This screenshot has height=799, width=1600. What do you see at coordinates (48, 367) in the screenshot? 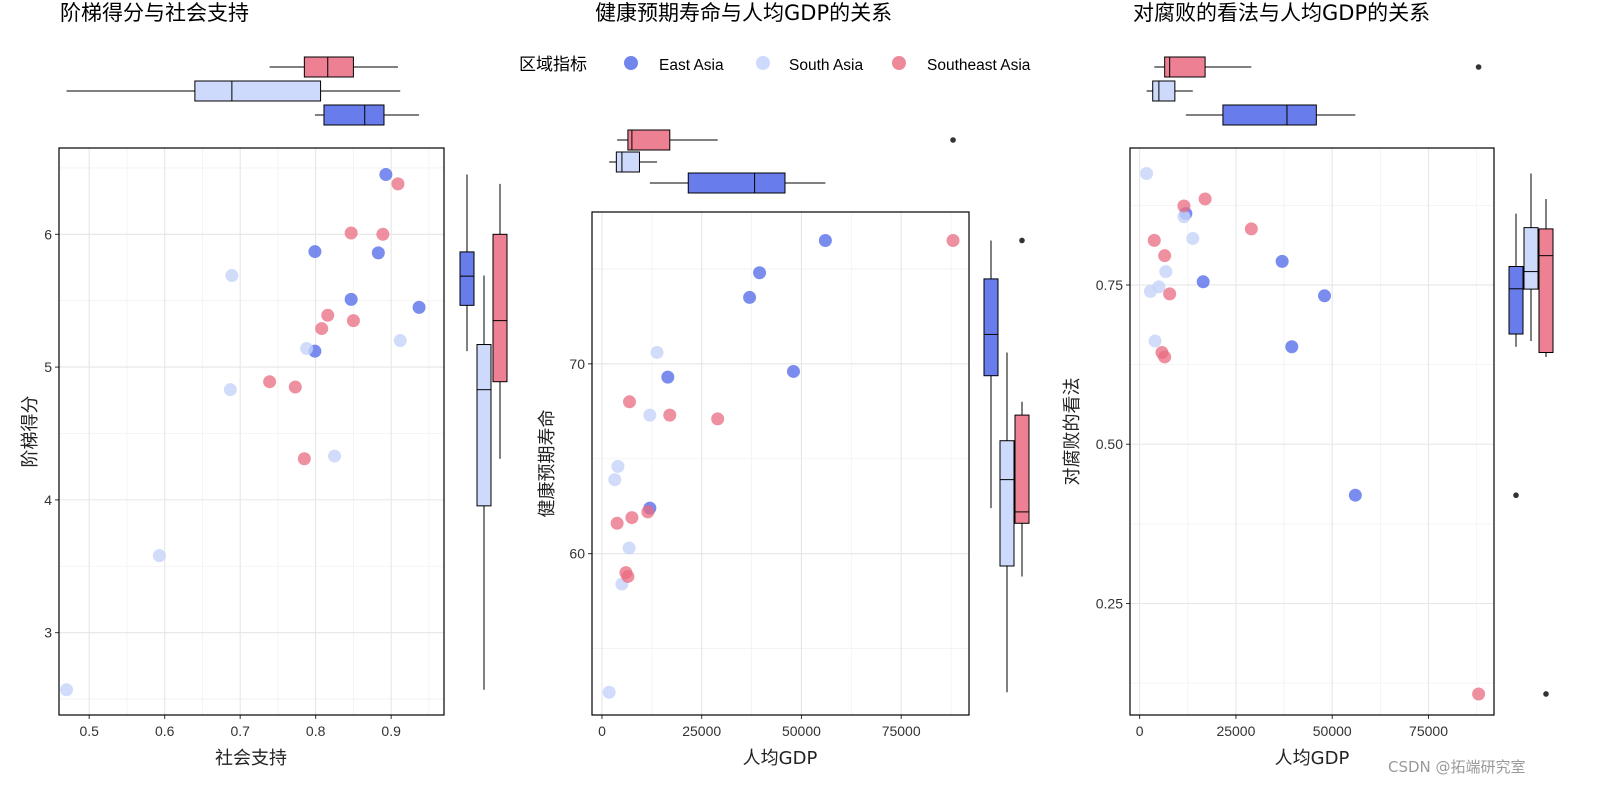
I see `y-tick-label: 5` at bounding box center [48, 367].